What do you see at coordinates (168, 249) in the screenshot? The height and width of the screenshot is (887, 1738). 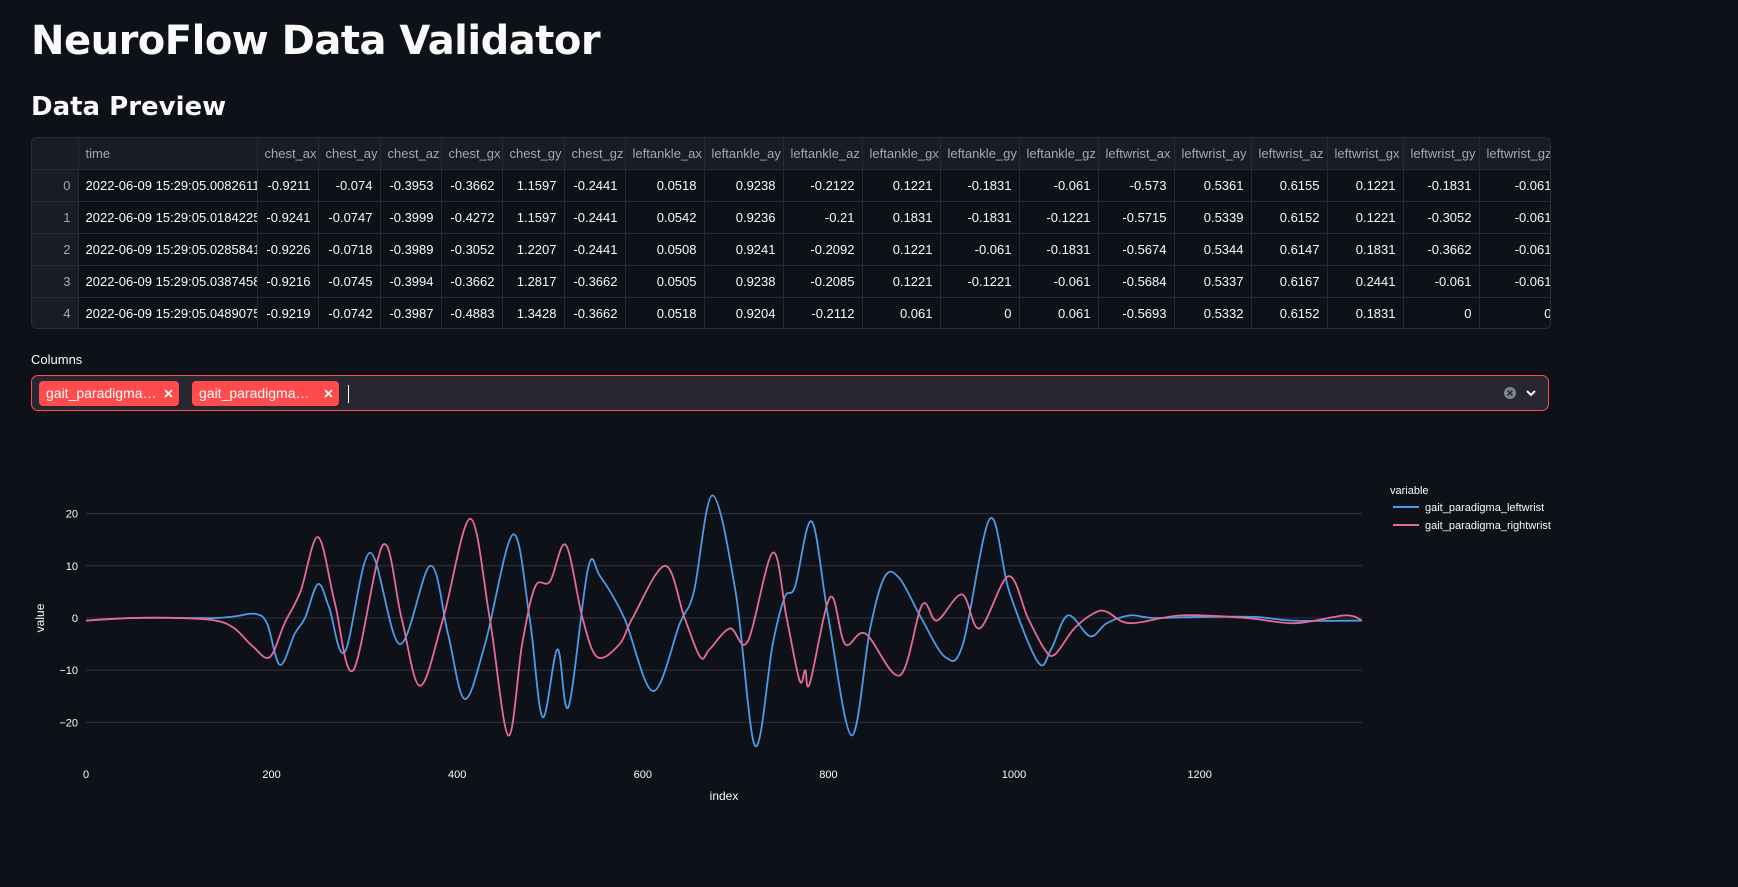 I see `cell: 2022-06-09 15:29:05.028584192` at bounding box center [168, 249].